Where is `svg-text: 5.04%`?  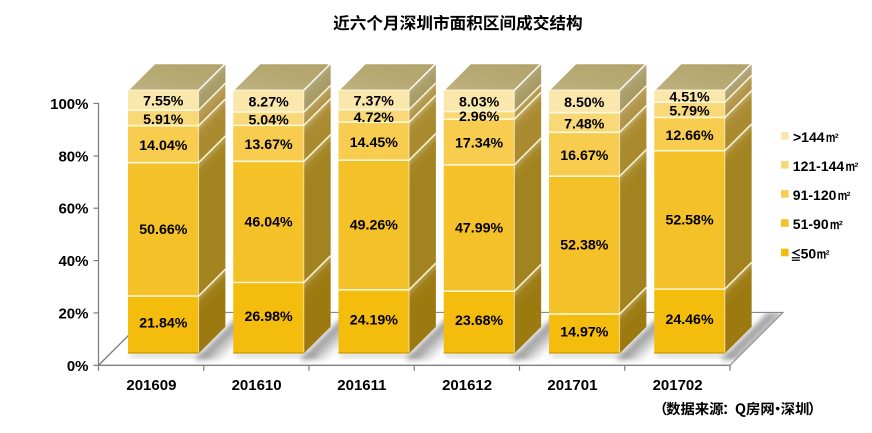
svg-text: 5.04% is located at coordinates (268, 121).